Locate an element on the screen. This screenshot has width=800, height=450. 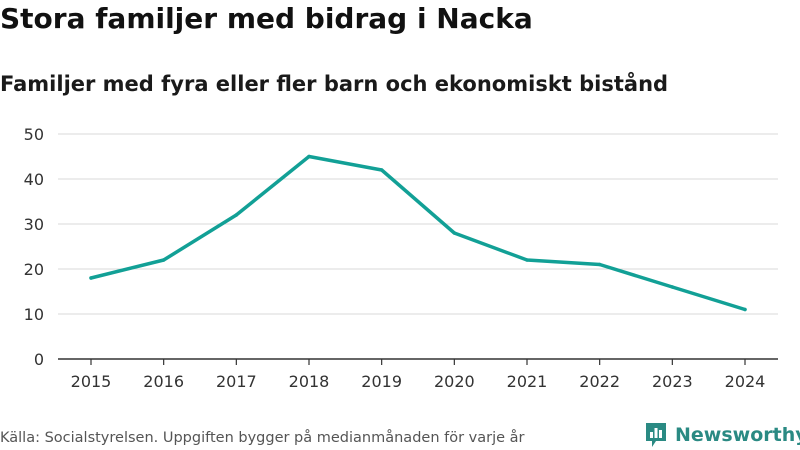
data-point-2015 is located at coordinates (91, 278).